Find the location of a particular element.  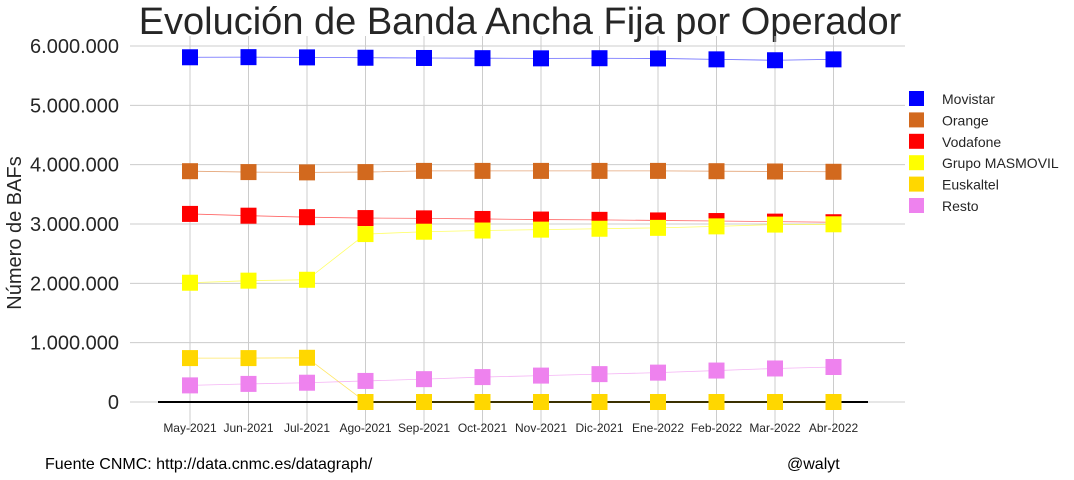

x-tick-label: Ene-2022 is located at coordinates (658, 428).